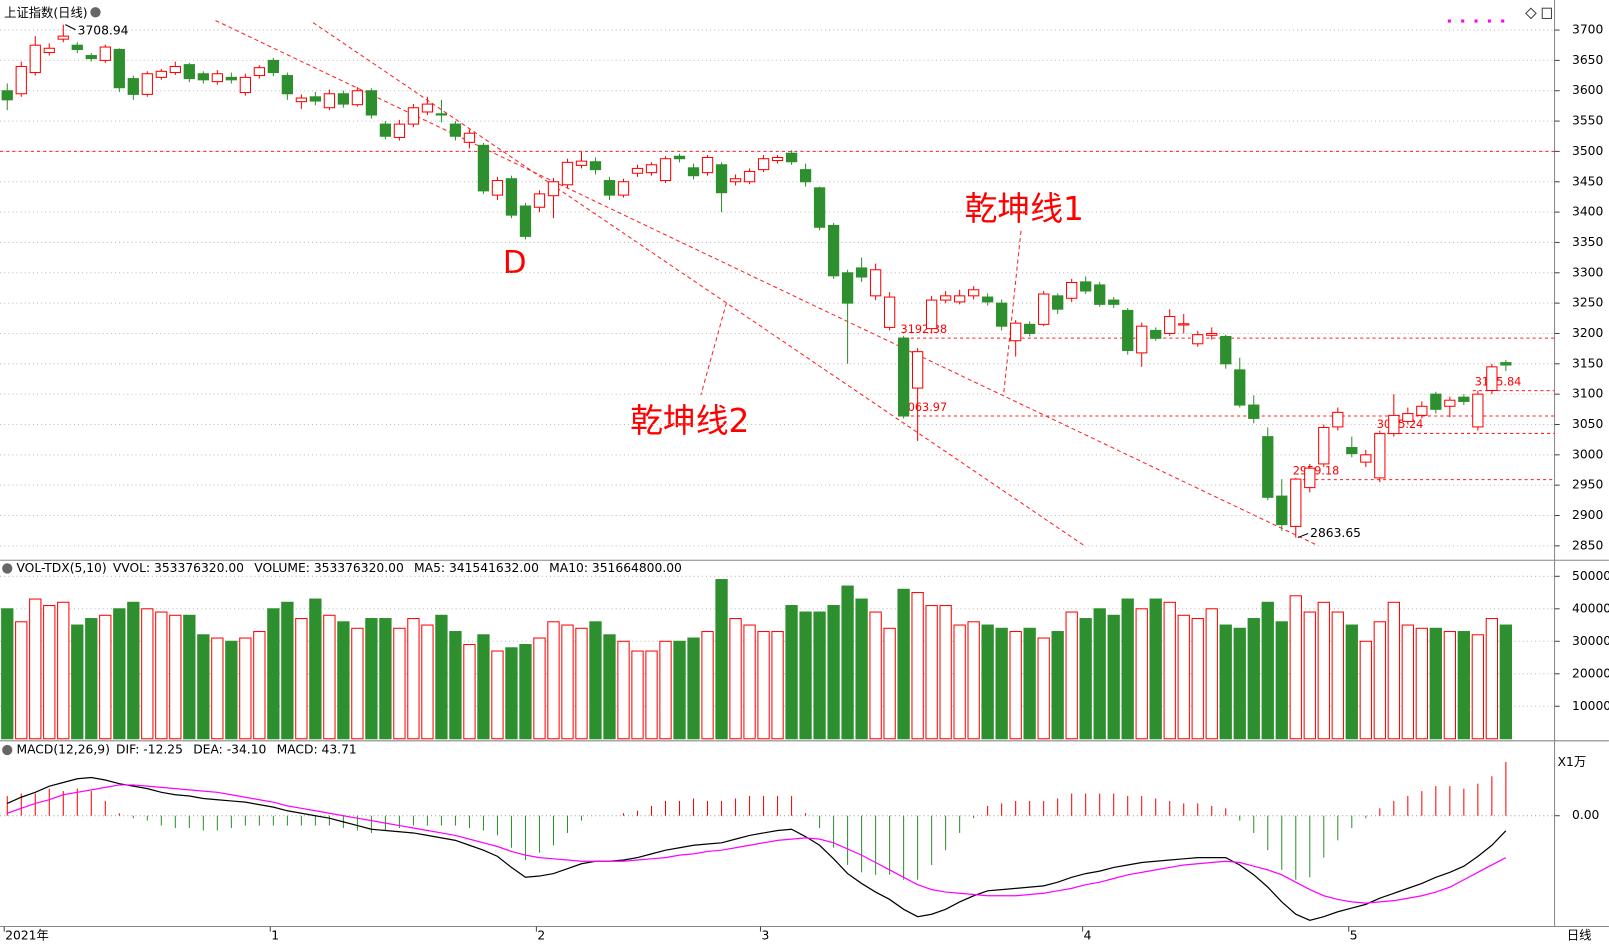 This screenshot has width=1609, height=945. Describe the element at coordinates (541, 935) in the screenshot. I see `x-tick-label: 2` at that location.